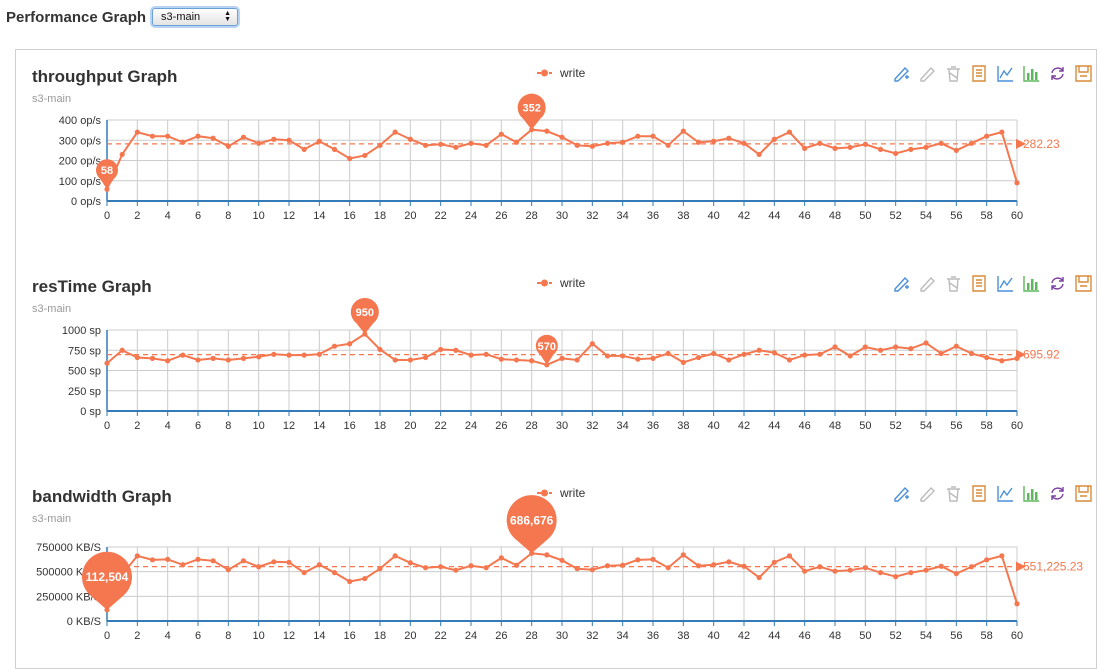  I want to click on restore-icon, so click(1057, 73).